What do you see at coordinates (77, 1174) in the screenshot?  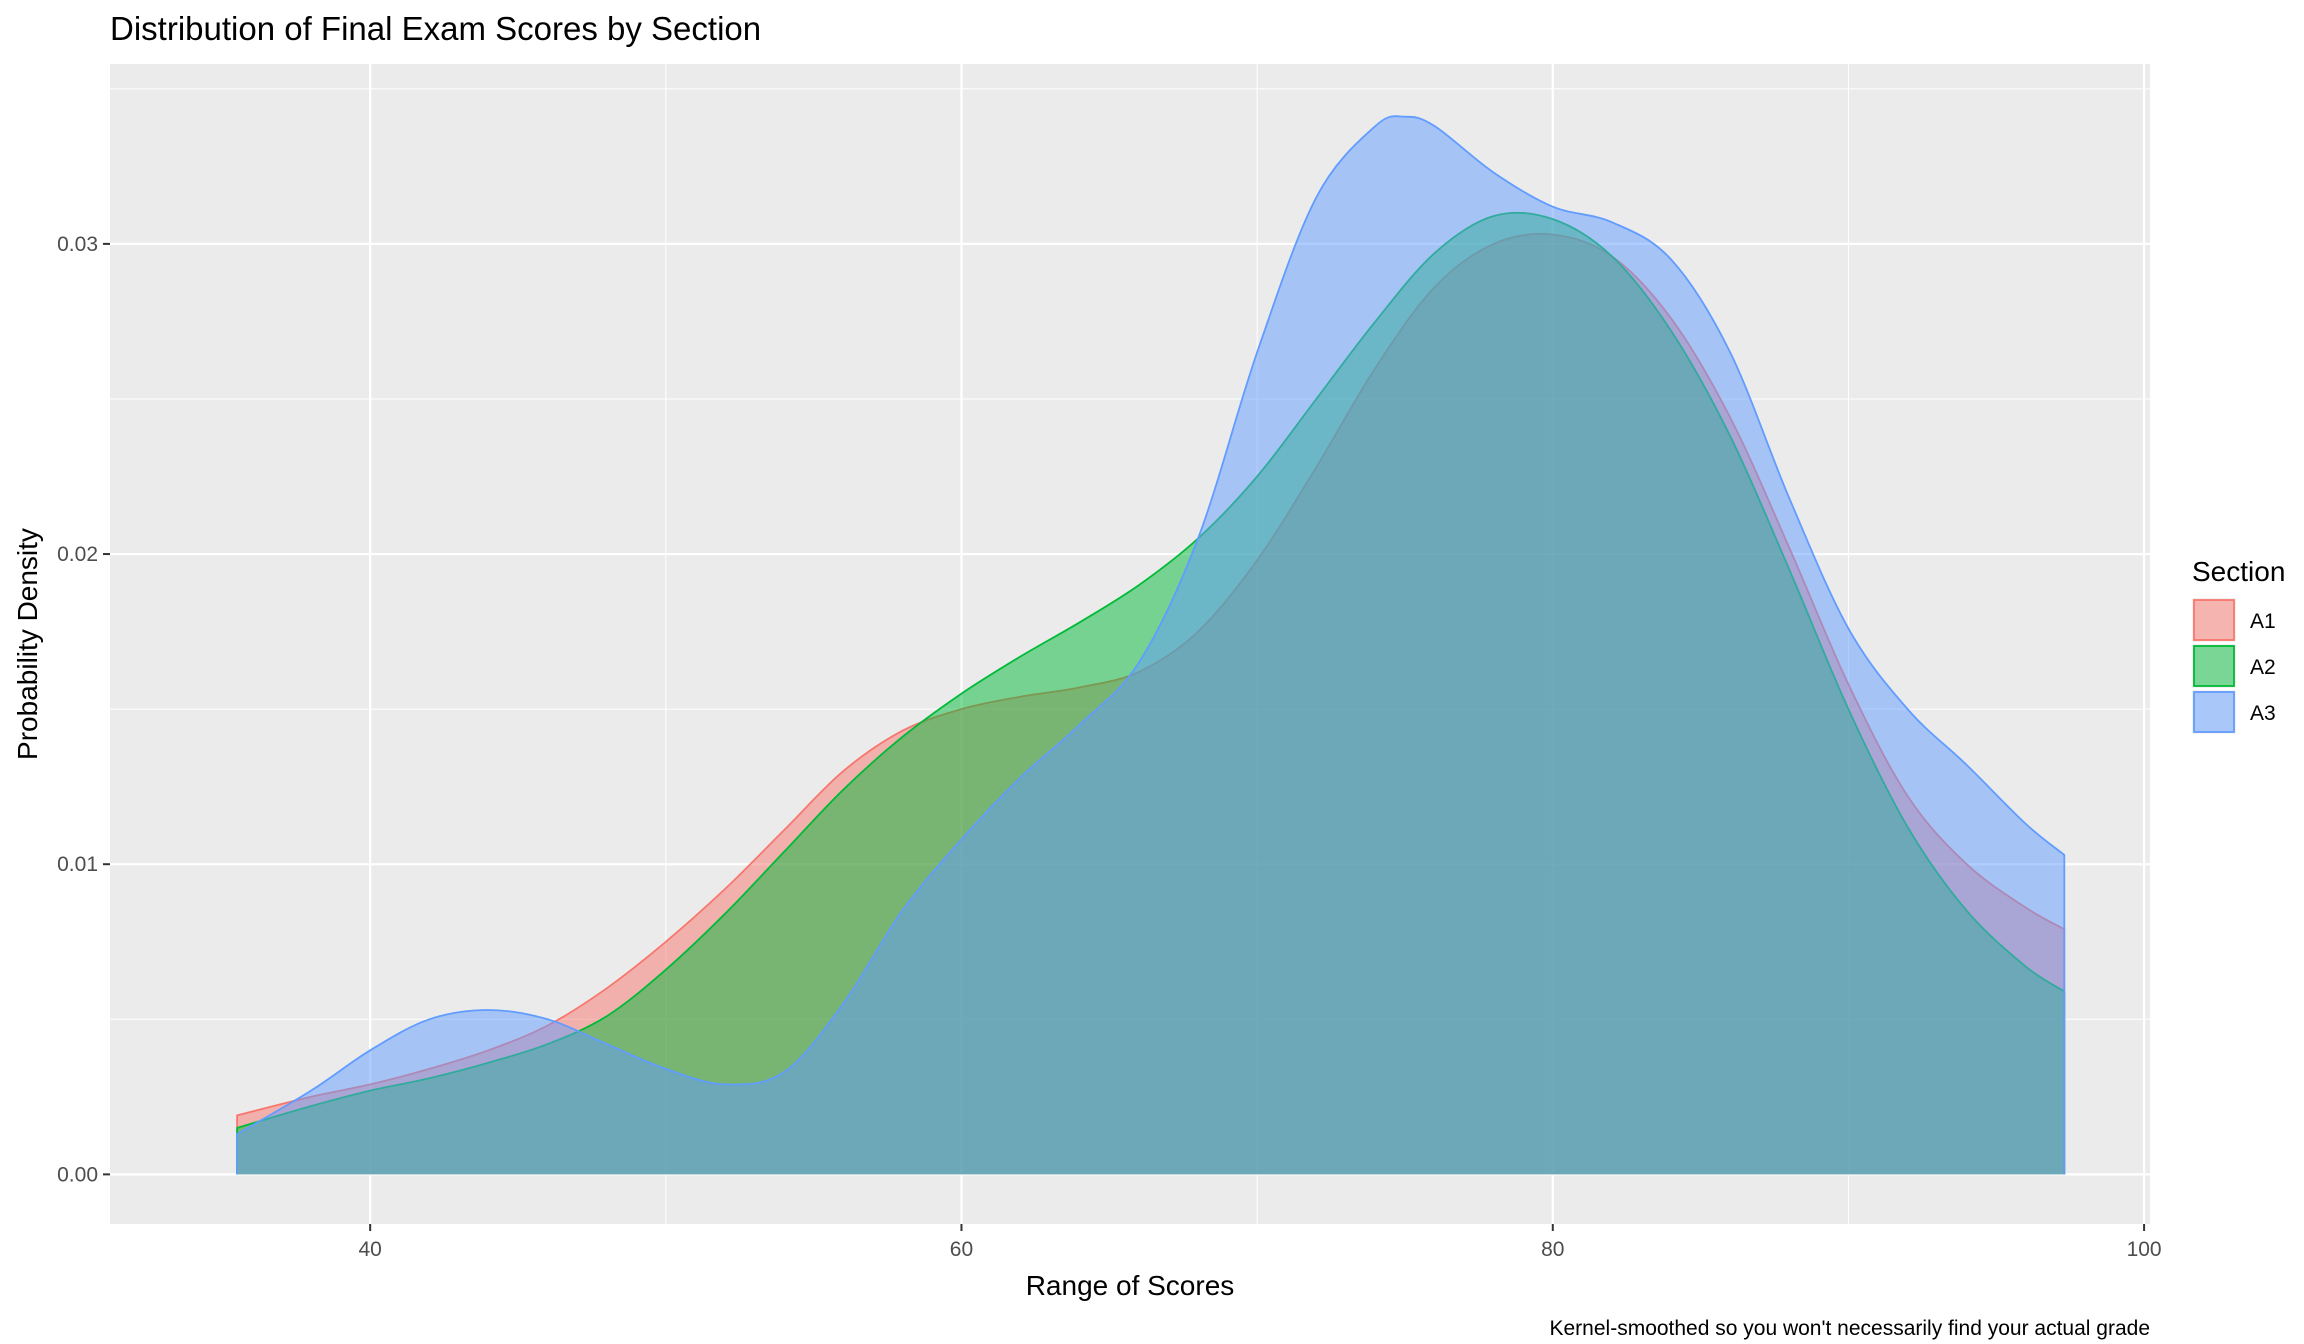 I see `y-tick-label: 0.00` at bounding box center [77, 1174].